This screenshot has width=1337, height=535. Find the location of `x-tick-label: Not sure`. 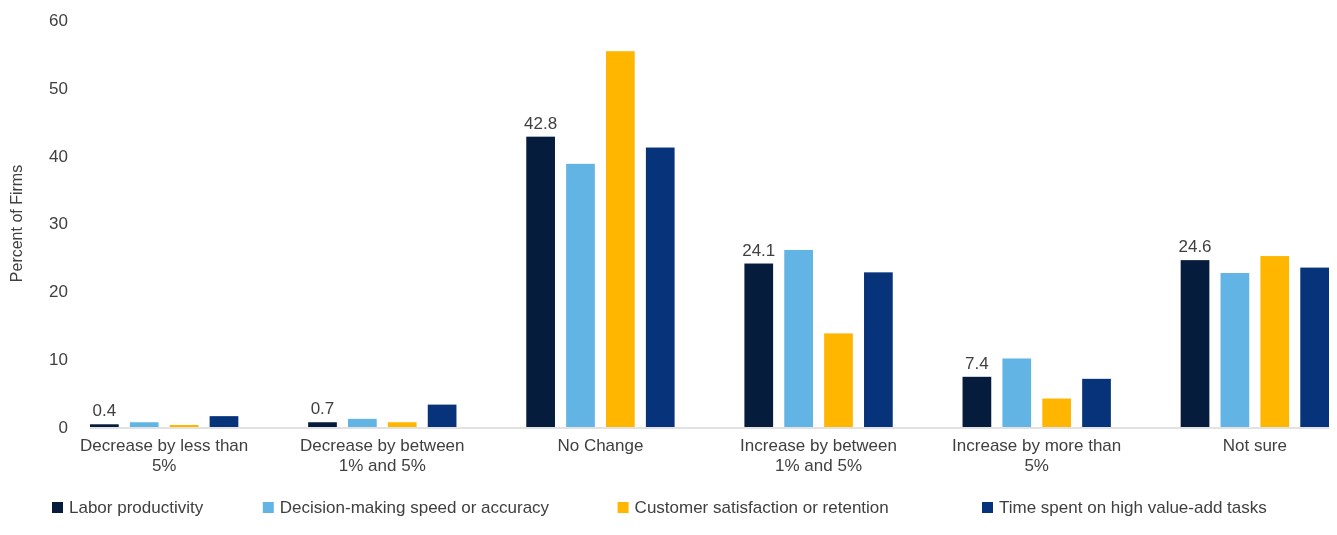

x-tick-label: Not sure is located at coordinates (1254, 445).